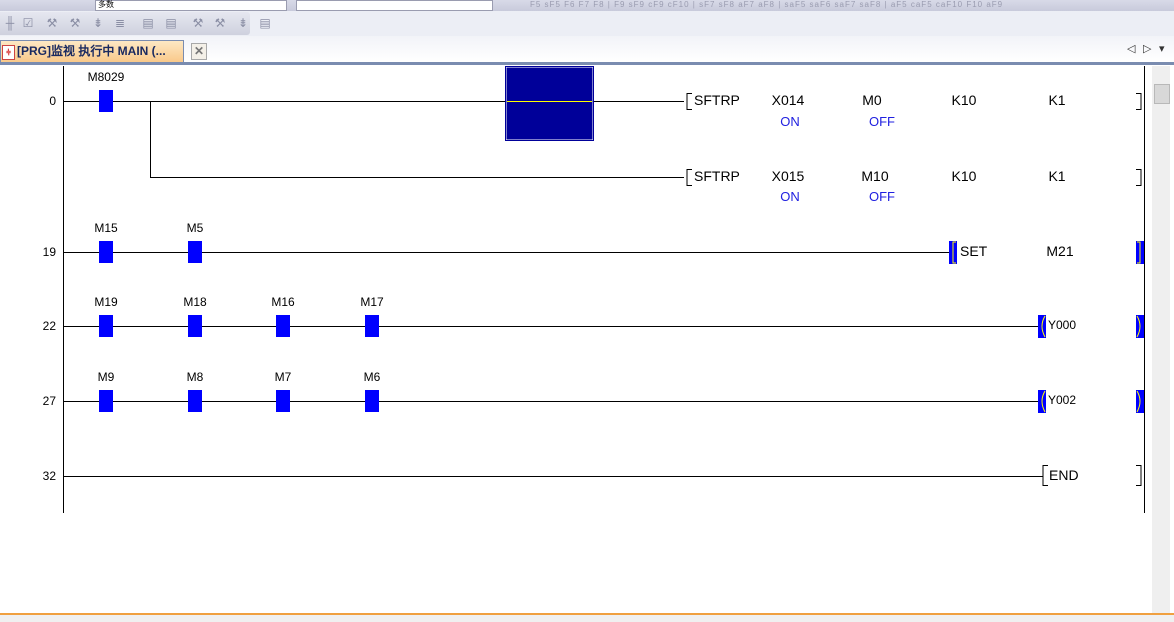 Image resolution: width=1174 pixels, height=622 pixels. What do you see at coordinates (52, 101) in the screenshot?
I see `step-number: 0` at bounding box center [52, 101].